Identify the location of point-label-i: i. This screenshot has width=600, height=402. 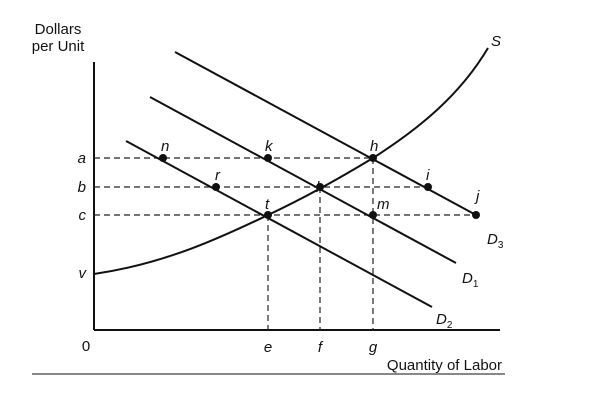
(428, 175).